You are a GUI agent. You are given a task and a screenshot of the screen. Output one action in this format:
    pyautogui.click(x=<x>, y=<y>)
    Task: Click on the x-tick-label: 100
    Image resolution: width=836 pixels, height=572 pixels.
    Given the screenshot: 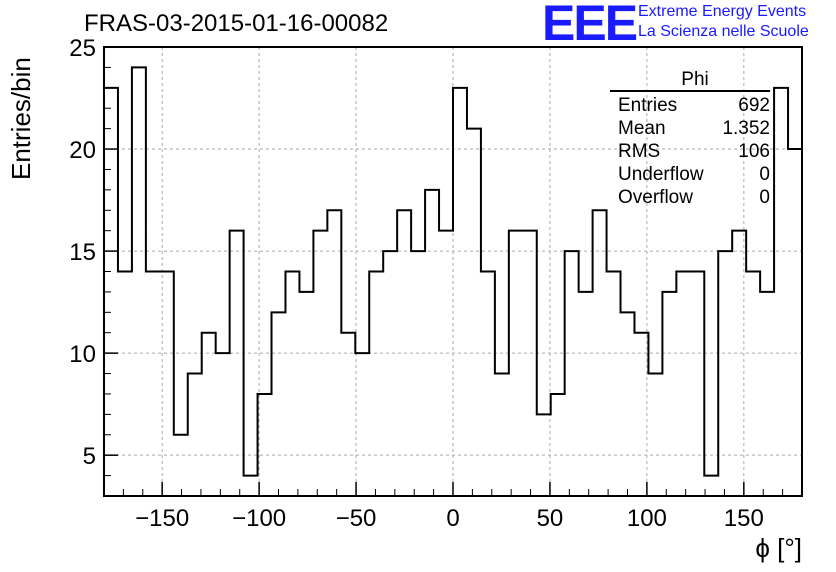 What is the action you would take?
    pyautogui.click(x=647, y=518)
    